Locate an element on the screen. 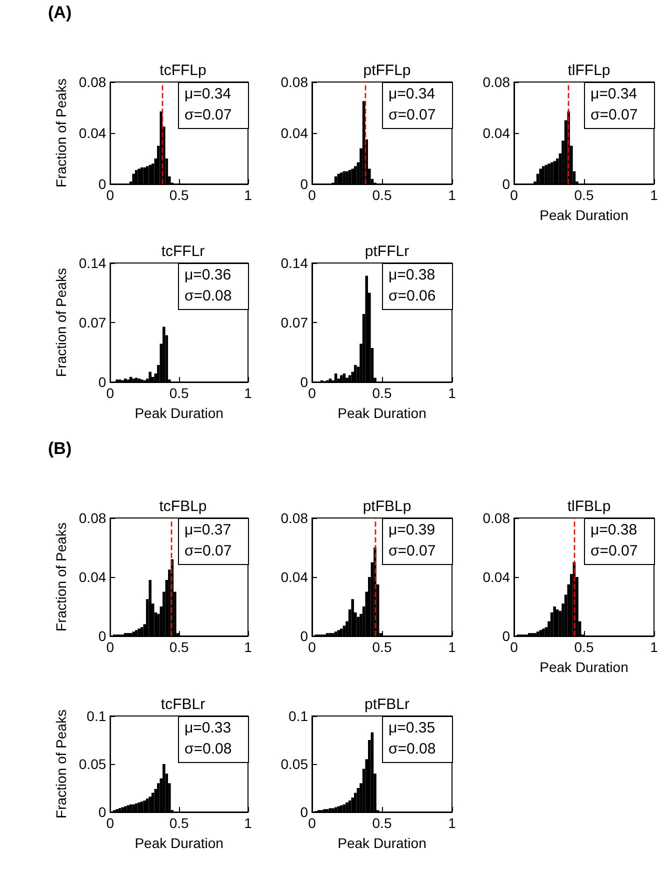  annotation: σ=0.06 is located at coordinates (412, 296).